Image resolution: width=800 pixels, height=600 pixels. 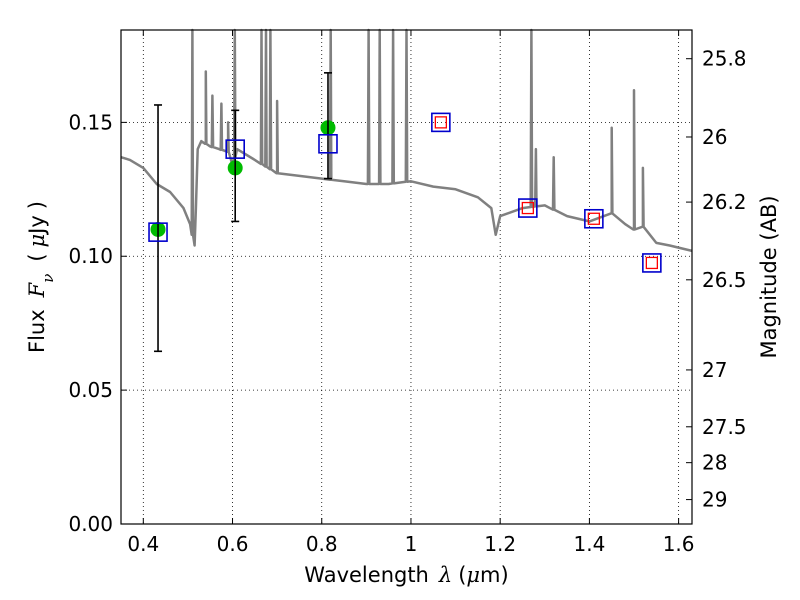 I want to click on y-tick-label: 0.05, so click(x=90, y=390).